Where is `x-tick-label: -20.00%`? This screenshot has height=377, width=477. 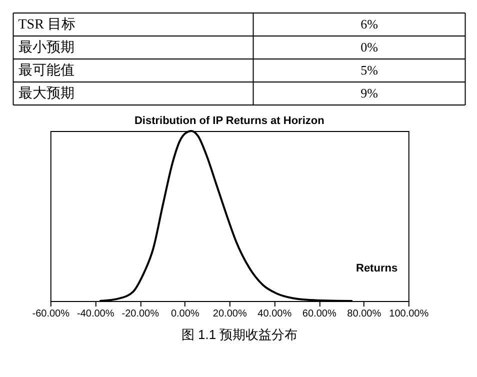
x-tick-label: -20.00% is located at coordinates (141, 314).